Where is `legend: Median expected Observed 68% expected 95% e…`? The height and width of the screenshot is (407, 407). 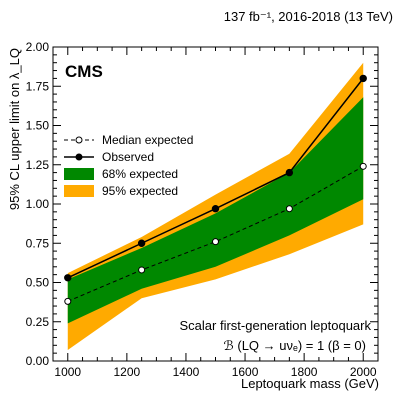 legend: Median expected Observed 68% expected 95% e… is located at coordinates (128, 165).